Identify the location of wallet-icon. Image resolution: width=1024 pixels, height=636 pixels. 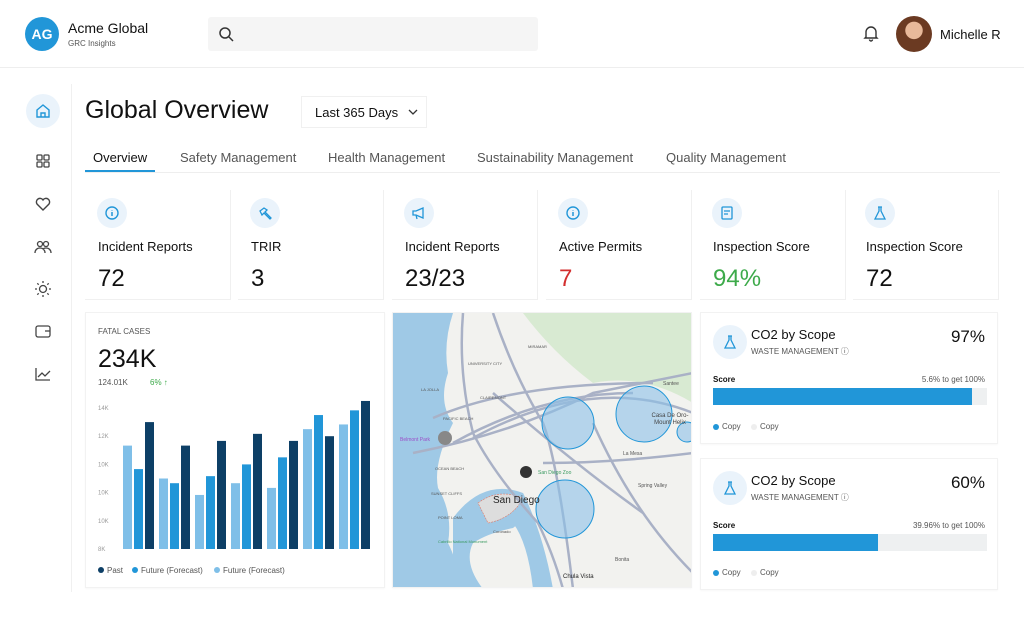
(43, 331).